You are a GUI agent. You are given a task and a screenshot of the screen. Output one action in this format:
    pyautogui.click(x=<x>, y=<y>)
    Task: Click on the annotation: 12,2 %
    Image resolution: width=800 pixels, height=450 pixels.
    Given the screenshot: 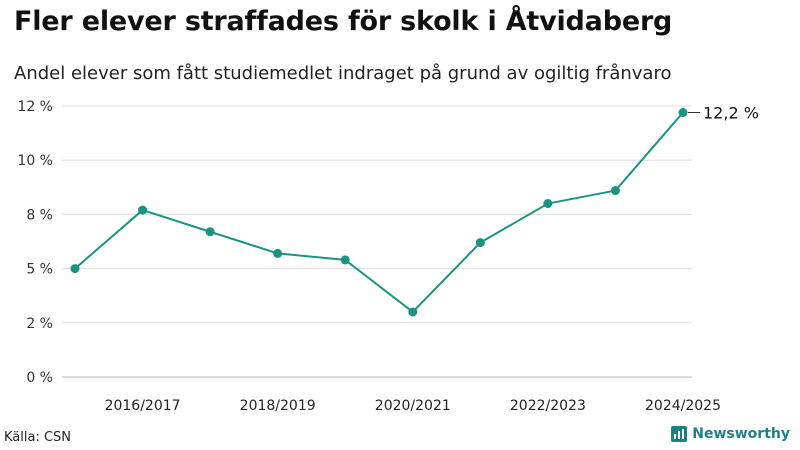 What is the action you would take?
    pyautogui.click(x=723, y=113)
    